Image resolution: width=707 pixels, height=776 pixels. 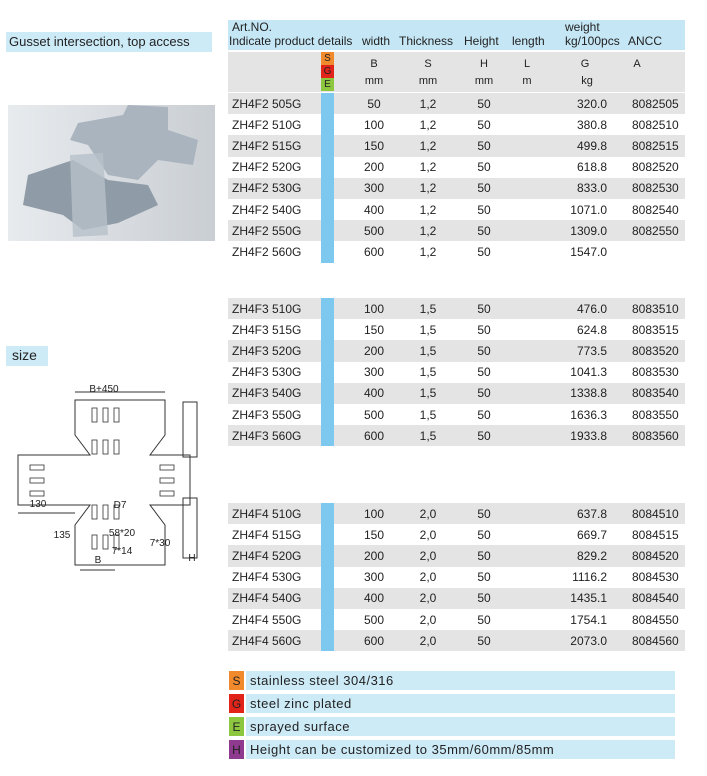 I want to click on product-code: ZH4F4 540G, so click(x=267, y=598).